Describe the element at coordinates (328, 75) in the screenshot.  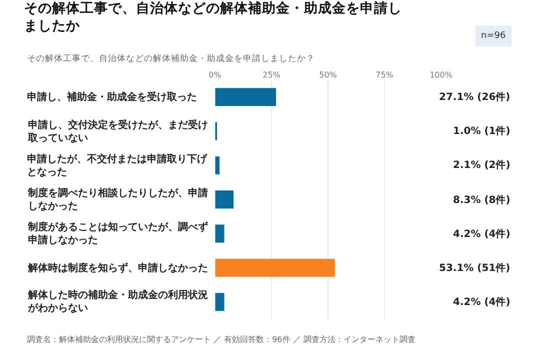
I see `x-tick-label: 50%` at that location.